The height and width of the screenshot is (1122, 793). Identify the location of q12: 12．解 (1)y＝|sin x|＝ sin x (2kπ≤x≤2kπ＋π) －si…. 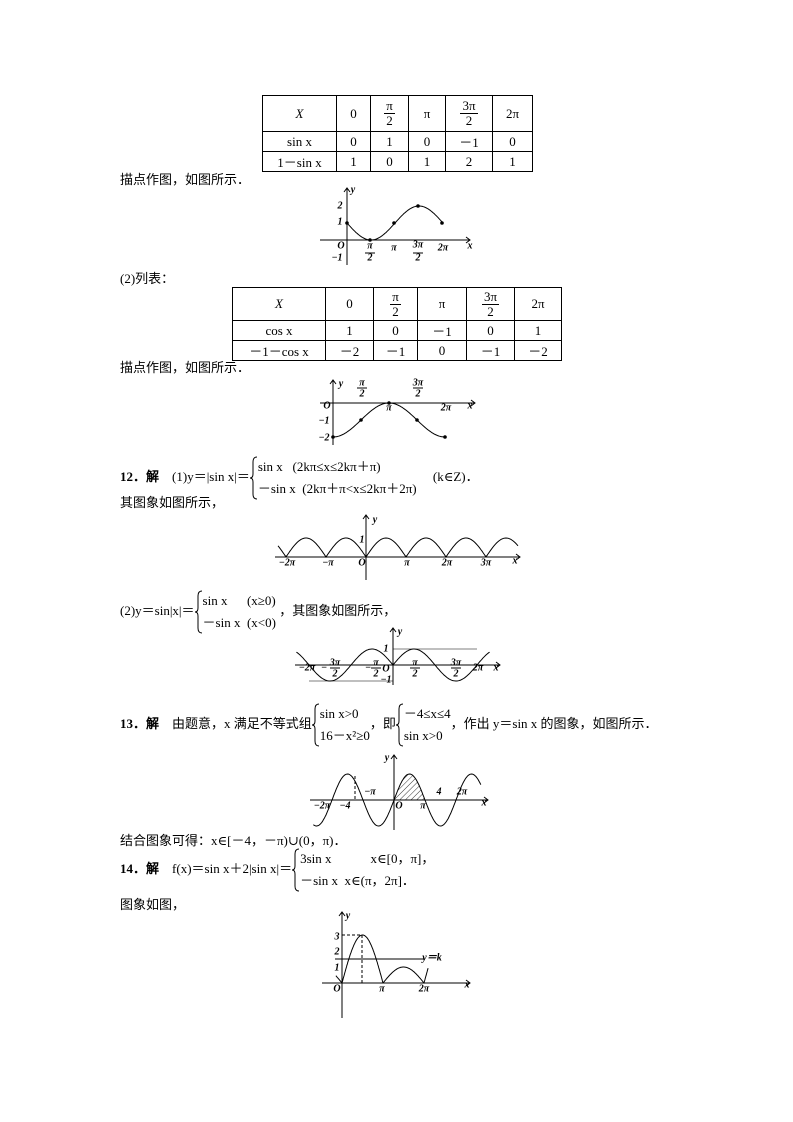
(400, 478).